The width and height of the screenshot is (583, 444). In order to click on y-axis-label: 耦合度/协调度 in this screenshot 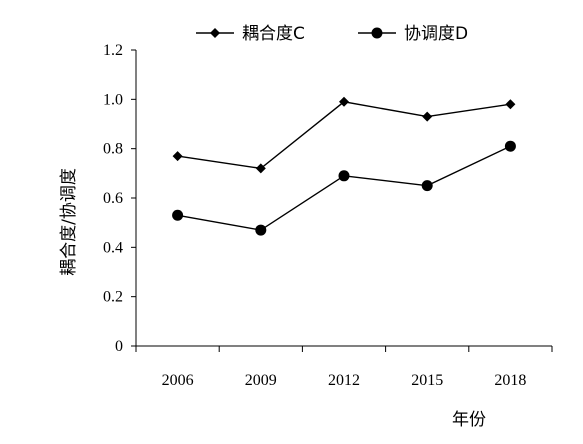, I will do `click(69, 222)`.